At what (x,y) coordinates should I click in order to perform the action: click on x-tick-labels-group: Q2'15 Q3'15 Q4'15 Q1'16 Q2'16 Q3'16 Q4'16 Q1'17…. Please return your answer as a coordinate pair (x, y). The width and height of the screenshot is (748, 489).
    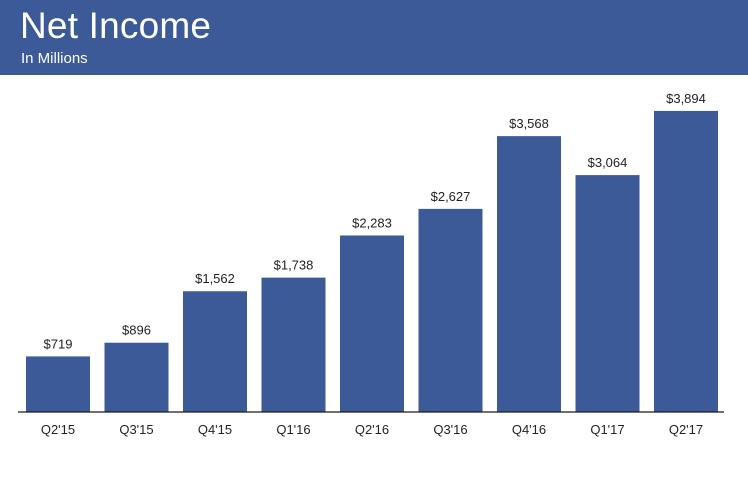
    Looking at the image, I should click on (372, 429).